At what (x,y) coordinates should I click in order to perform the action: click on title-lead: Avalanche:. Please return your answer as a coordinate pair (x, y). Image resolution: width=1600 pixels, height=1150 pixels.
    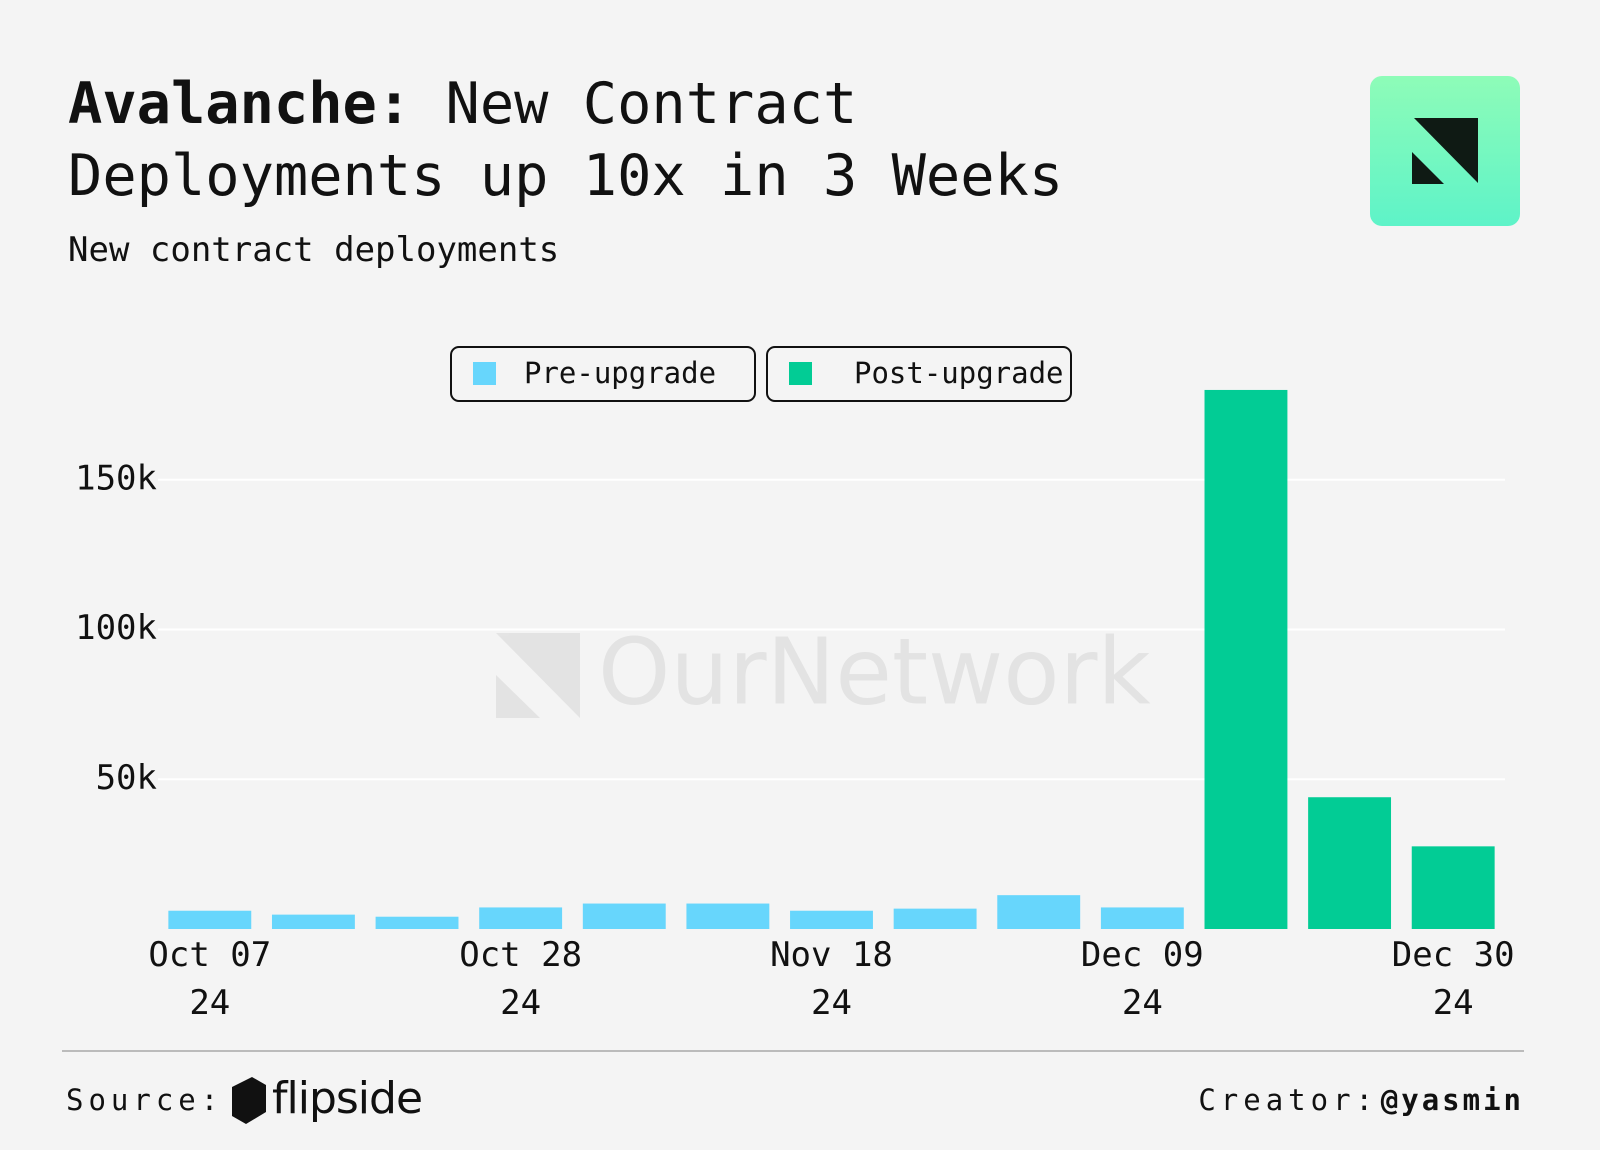
    Looking at the image, I should click on (240, 104).